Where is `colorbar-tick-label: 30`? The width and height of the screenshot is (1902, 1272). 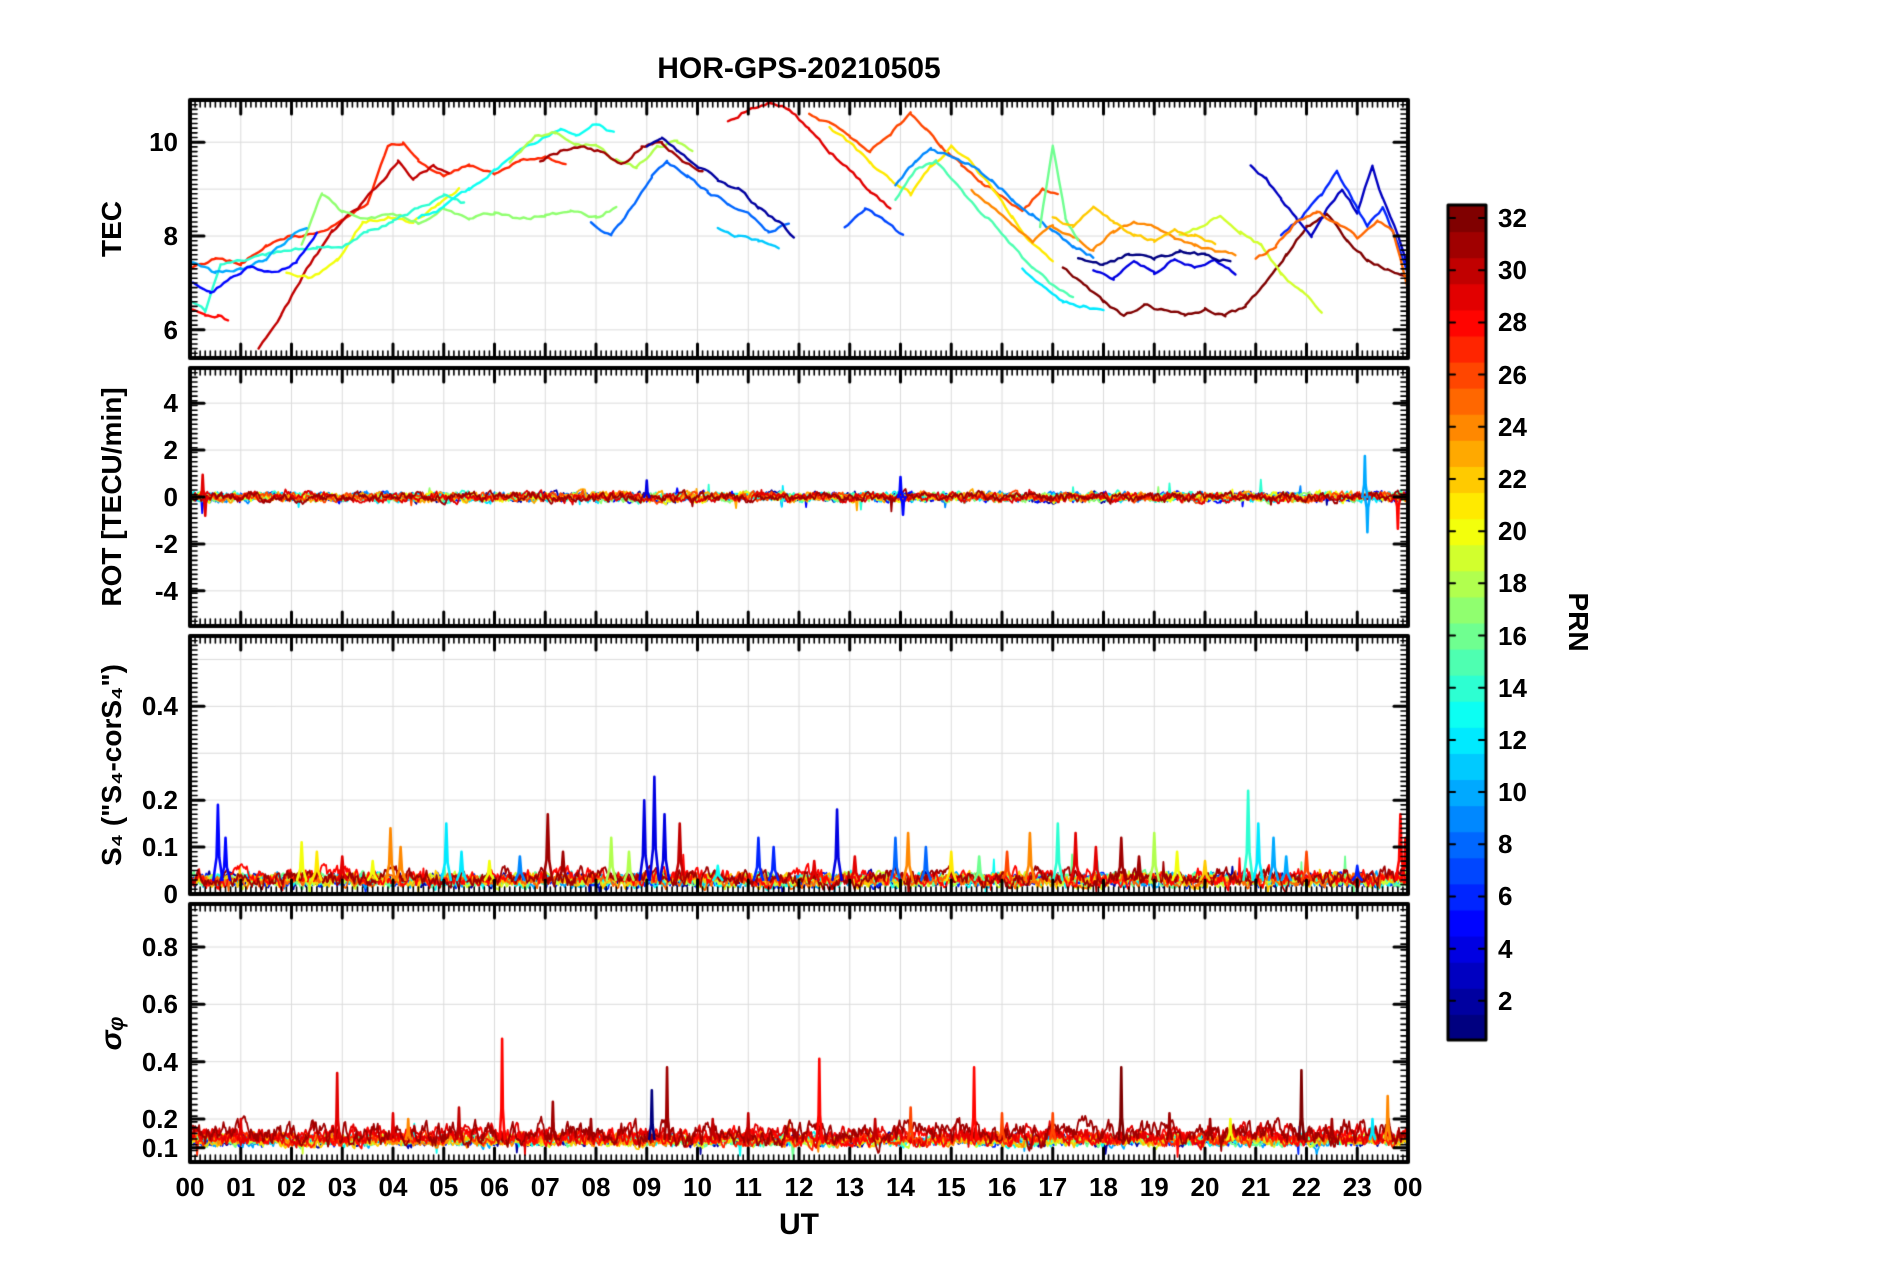
colorbar-tick-label: 30 is located at coordinates (1512, 270).